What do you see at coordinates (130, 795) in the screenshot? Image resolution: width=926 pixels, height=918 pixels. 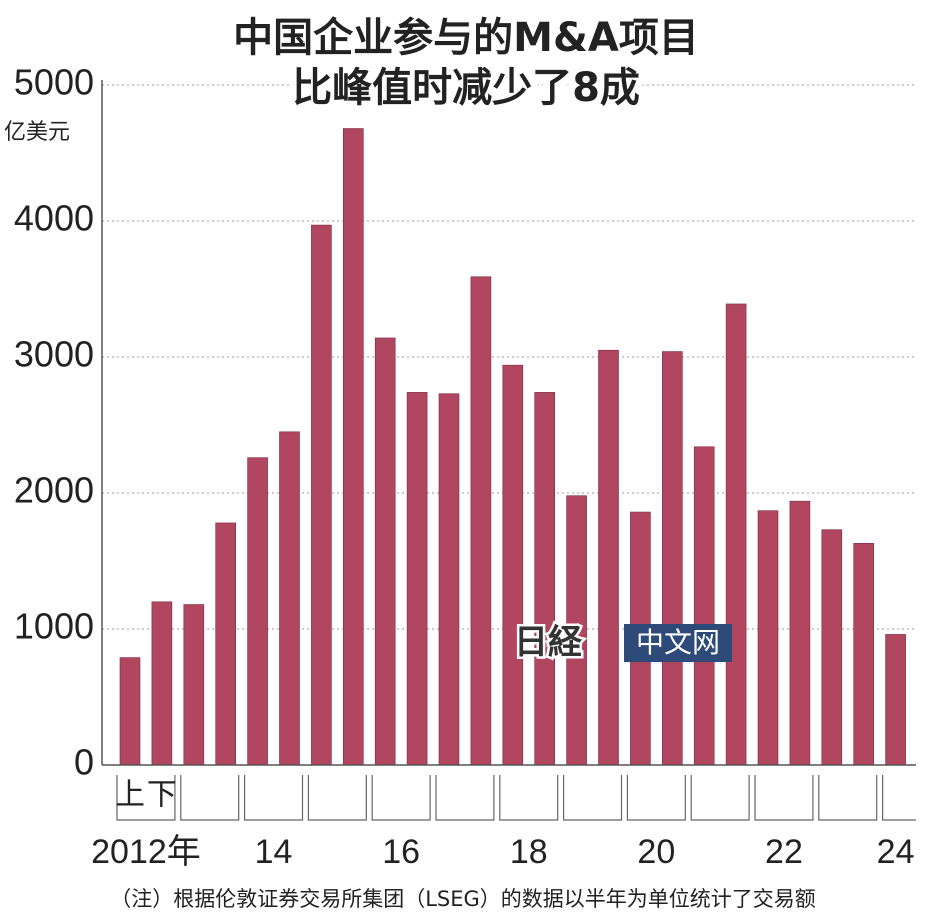 I see `half-label: 上` at bounding box center [130, 795].